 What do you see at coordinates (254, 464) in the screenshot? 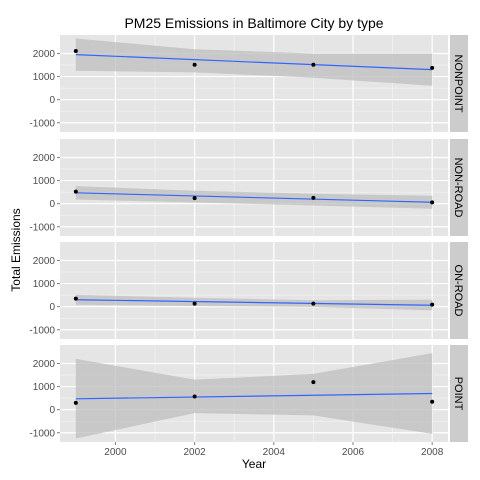
I see `x-axis-title: Year` at bounding box center [254, 464].